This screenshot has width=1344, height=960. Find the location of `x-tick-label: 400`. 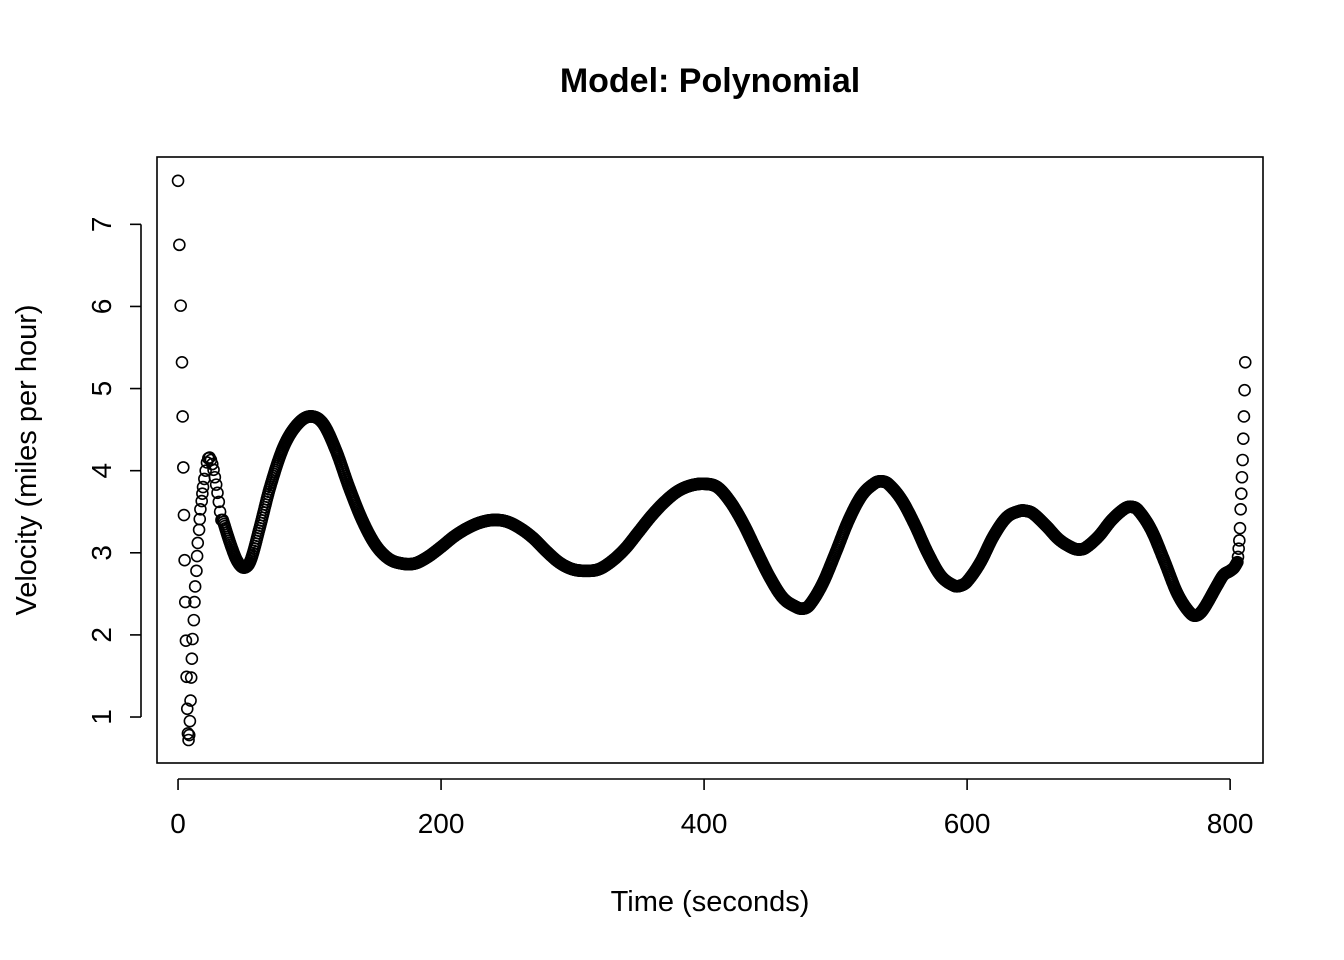

x-tick-label: 400 is located at coordinates (704, 823).